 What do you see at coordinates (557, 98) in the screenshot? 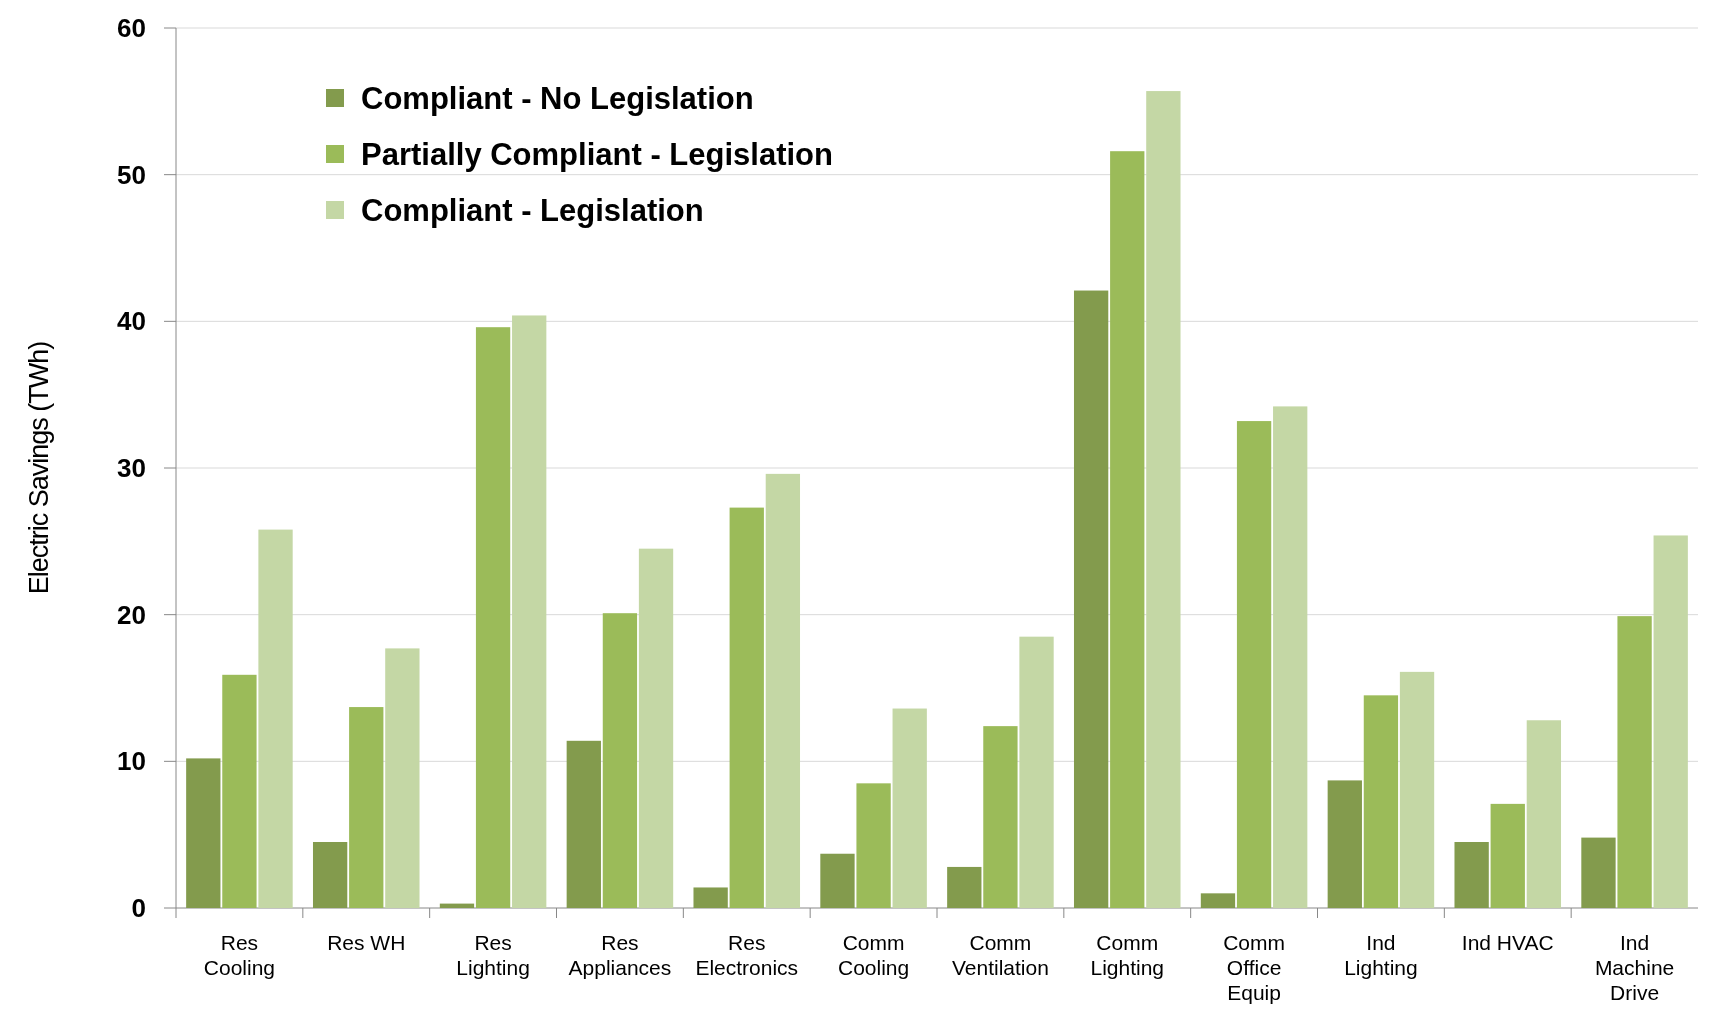
I see `legend-label: Compliant - No Legislation` at bounding box center [557, 98].